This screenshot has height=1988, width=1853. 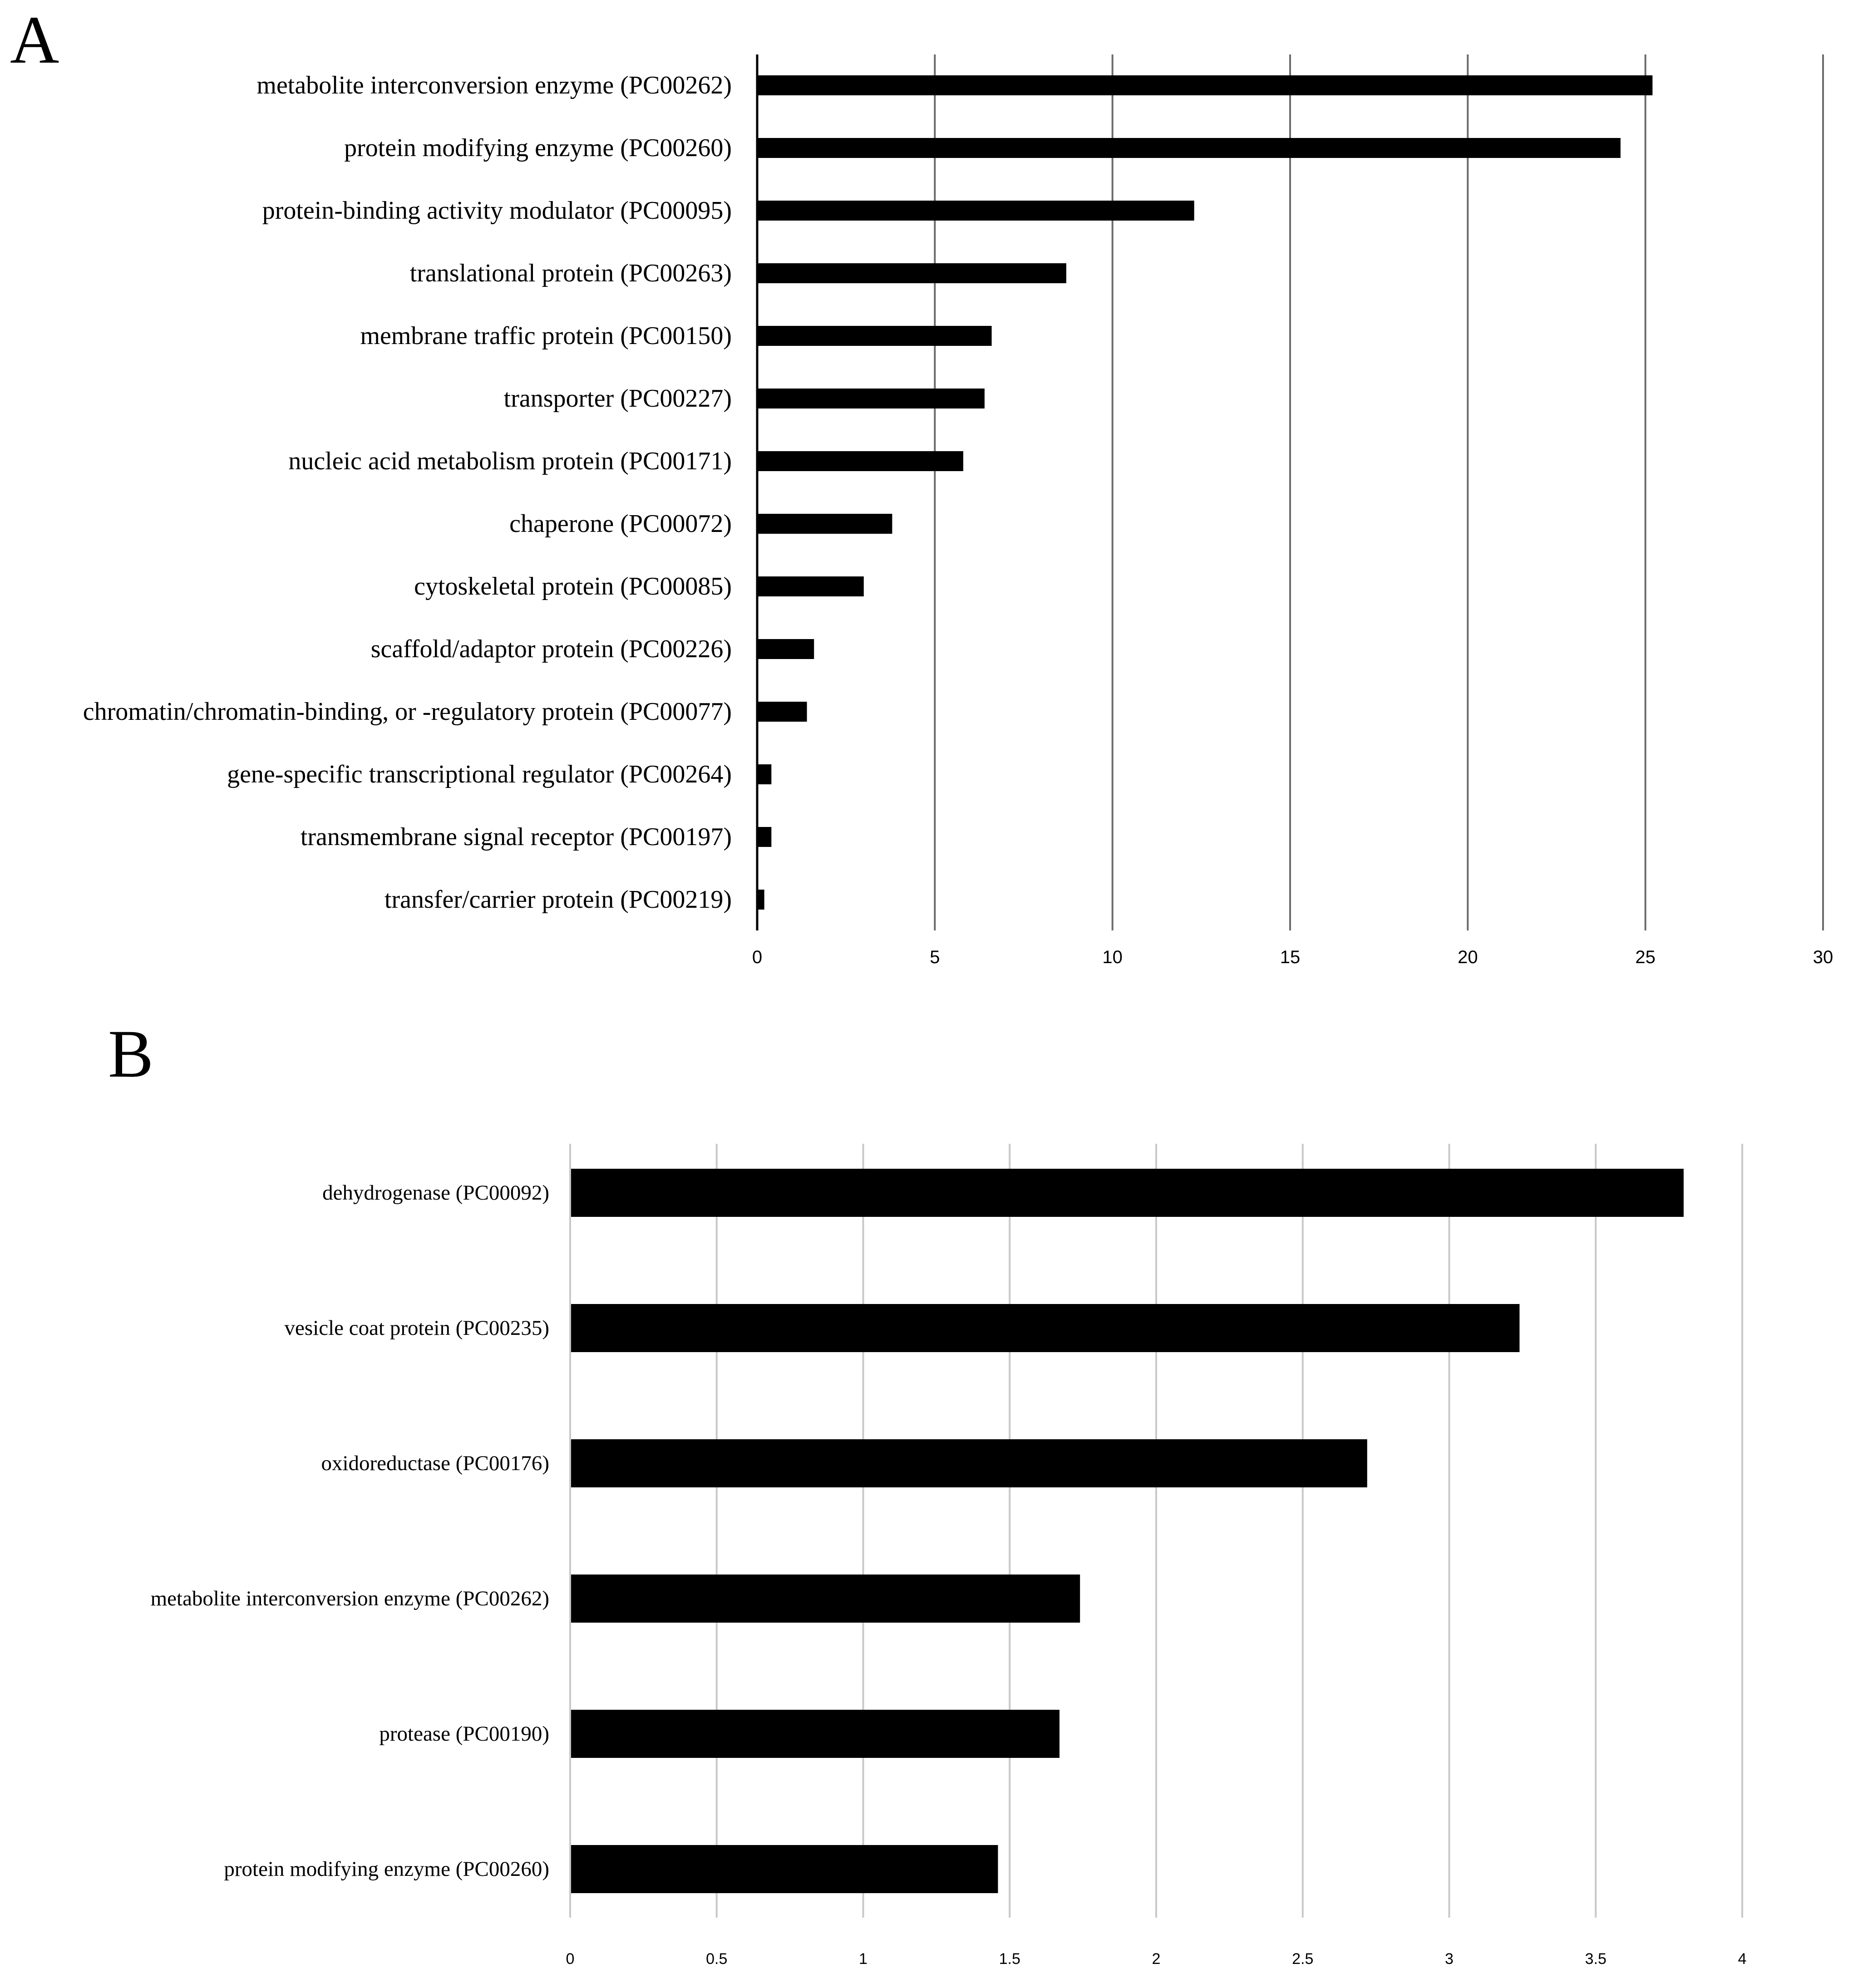 I want to click on x-tick-label: 3, so click(x=1449, y=1959).